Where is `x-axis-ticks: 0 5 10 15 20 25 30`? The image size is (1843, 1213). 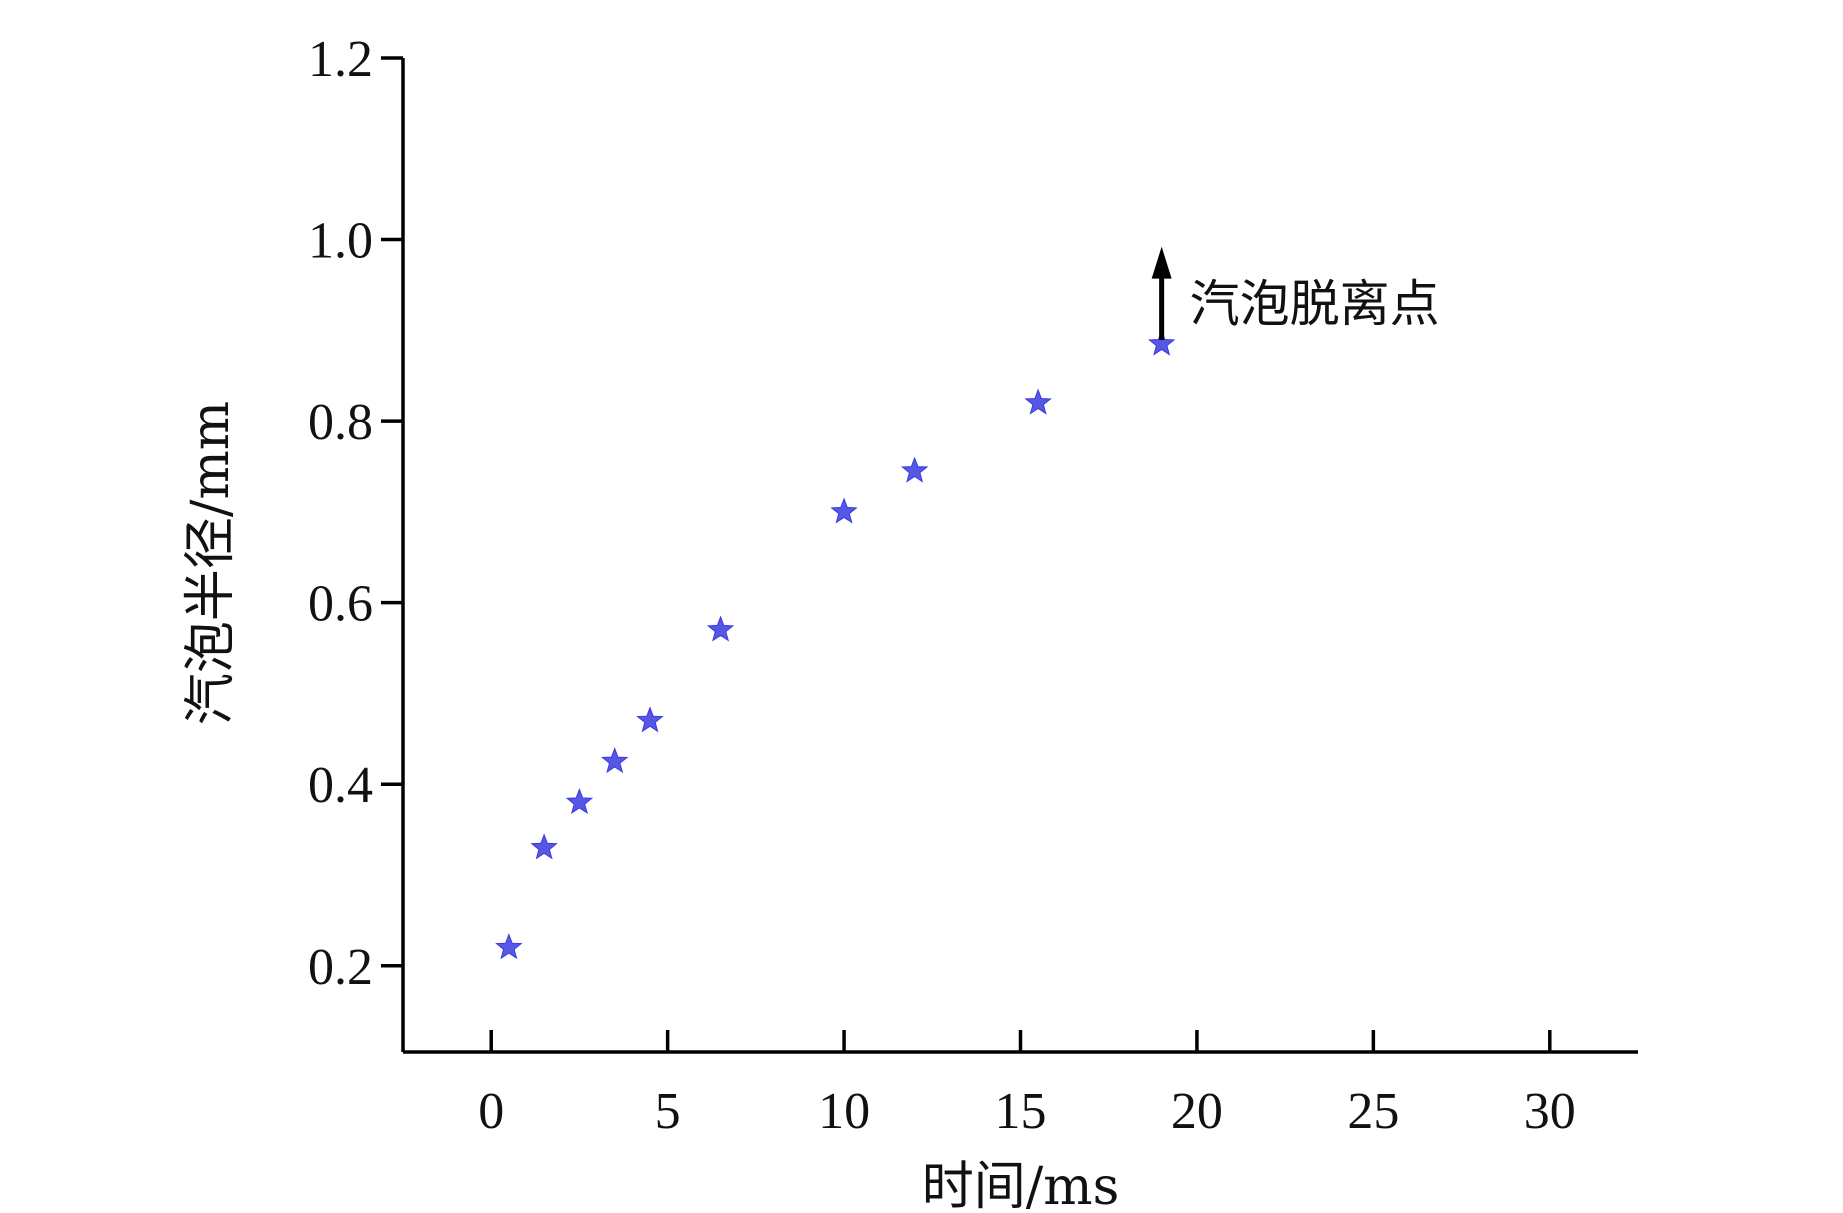
x-axis-ticks: 0 5 10 15 20 25 30 is located at coordinates (1027, 1085).